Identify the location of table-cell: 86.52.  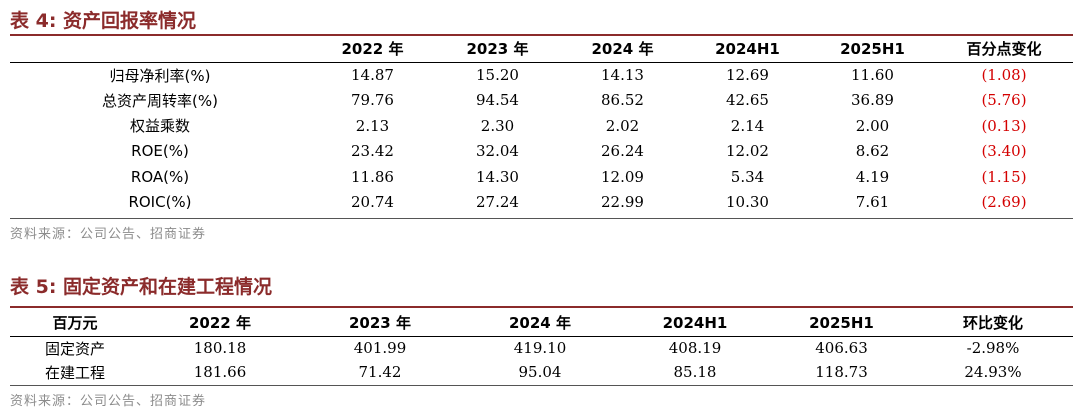
(622, 100).